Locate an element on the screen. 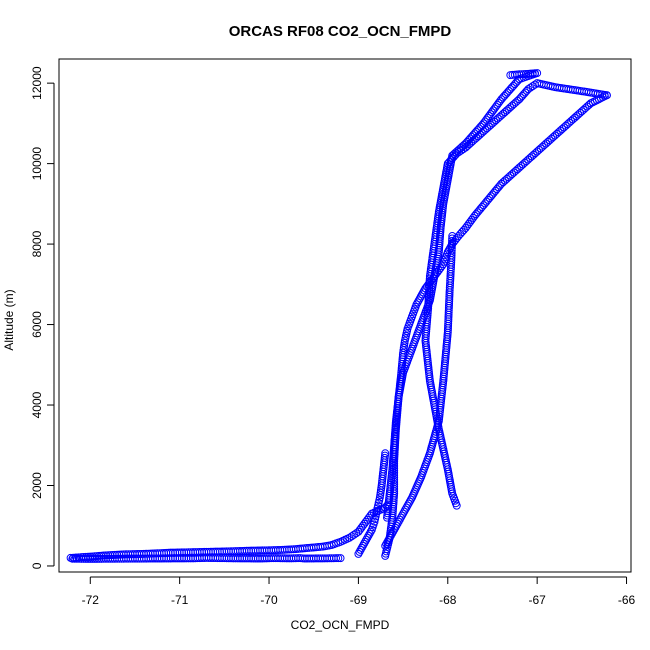 The width and height of the screenshot is (650, 650). y-tick-label: 0 is located at coordinates (37, 565).